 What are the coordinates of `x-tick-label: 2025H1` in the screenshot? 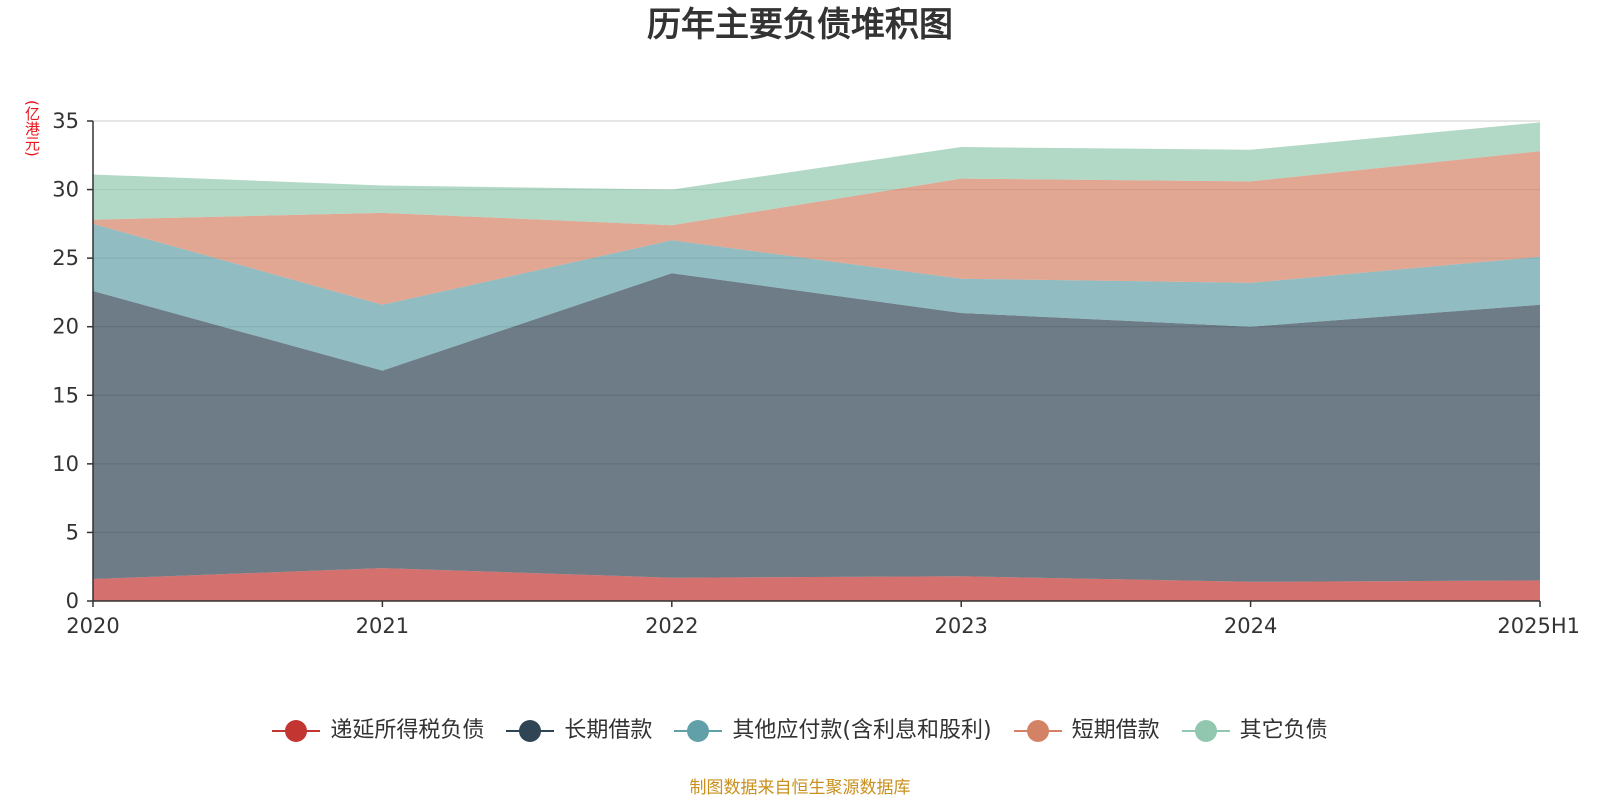 It's located at (1538, 626).